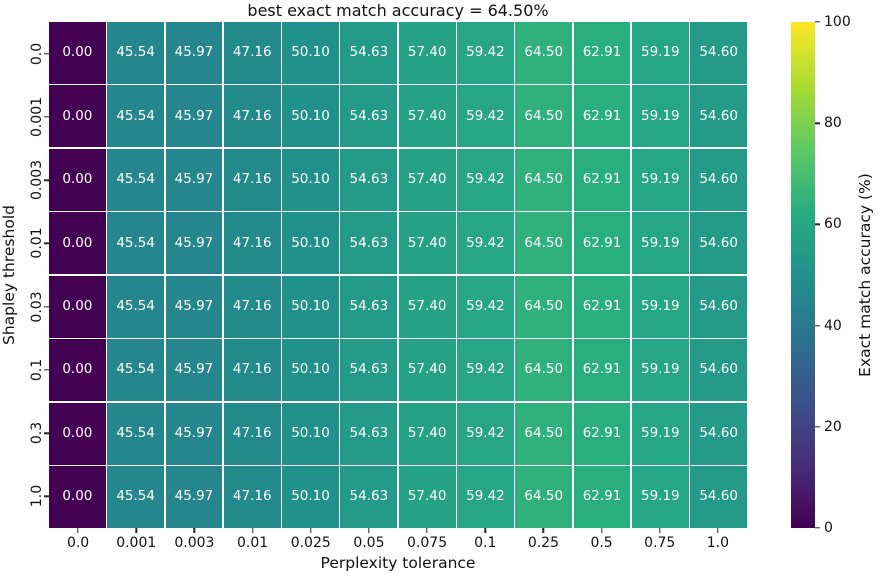 The height and width of the screenshot is (577, 881). Describe the element at coordinates (37, 496) in the screenshot. I see `y-tick-label: 1.0` at that location.